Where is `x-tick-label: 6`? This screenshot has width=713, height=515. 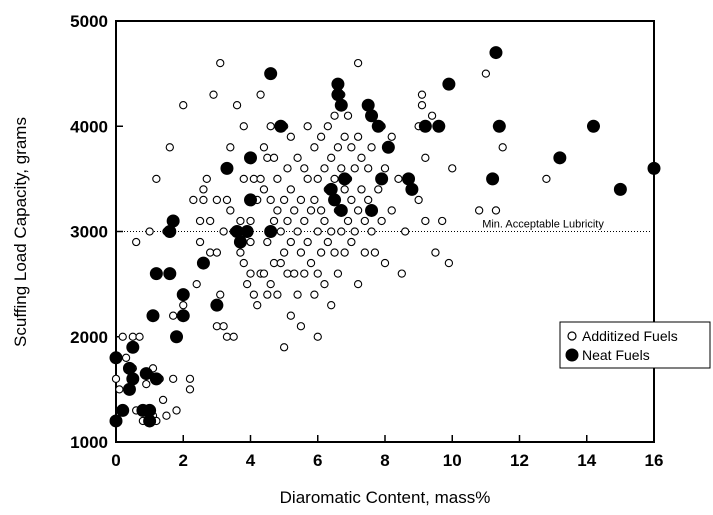 x-tick-label: 6 is located at coordinates (317, 460).